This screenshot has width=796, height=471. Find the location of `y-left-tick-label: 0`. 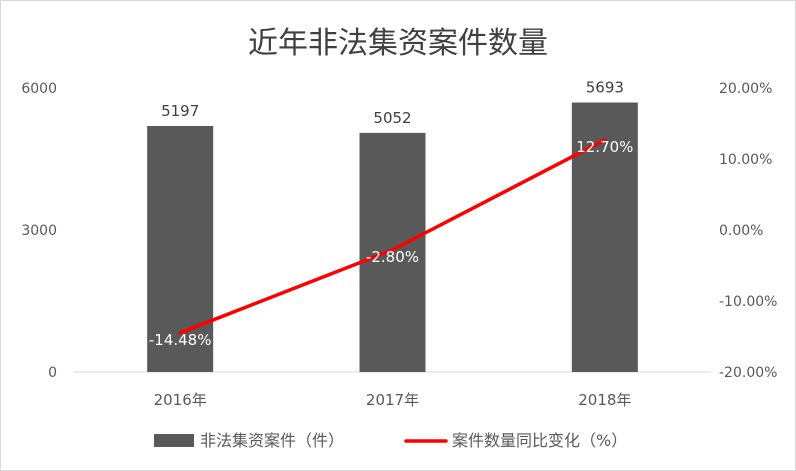

y-left-tick-label: 0 is located at coordinates (52, 373).